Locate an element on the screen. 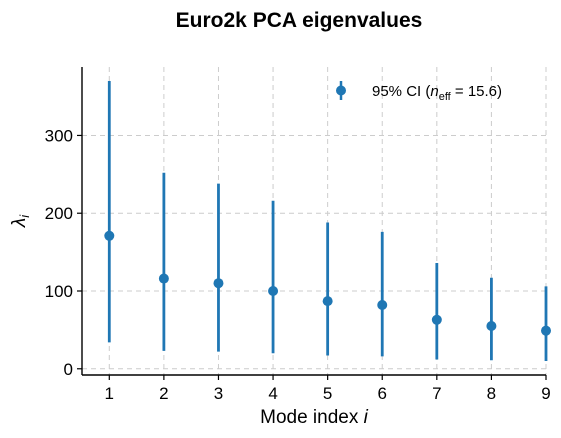  x-tick-label: 3 is located at coordinates (218, 393).